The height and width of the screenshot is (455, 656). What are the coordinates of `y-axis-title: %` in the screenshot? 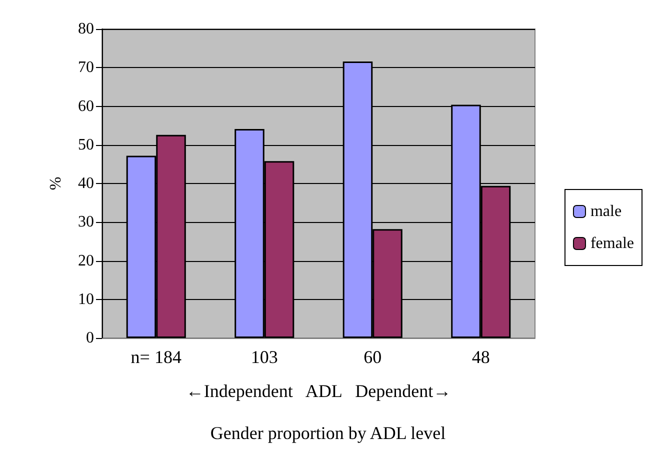 It's located at (56, 183).